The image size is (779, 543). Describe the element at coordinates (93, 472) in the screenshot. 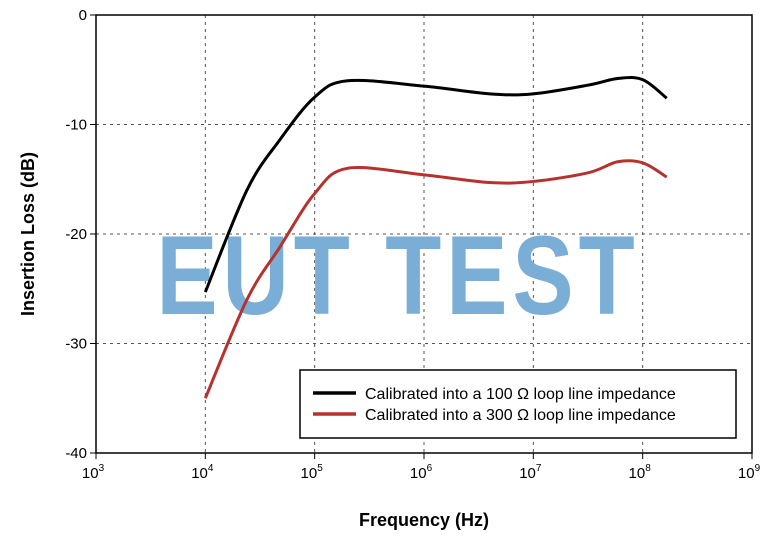

I see `x-tick-label: 10³` at that location.